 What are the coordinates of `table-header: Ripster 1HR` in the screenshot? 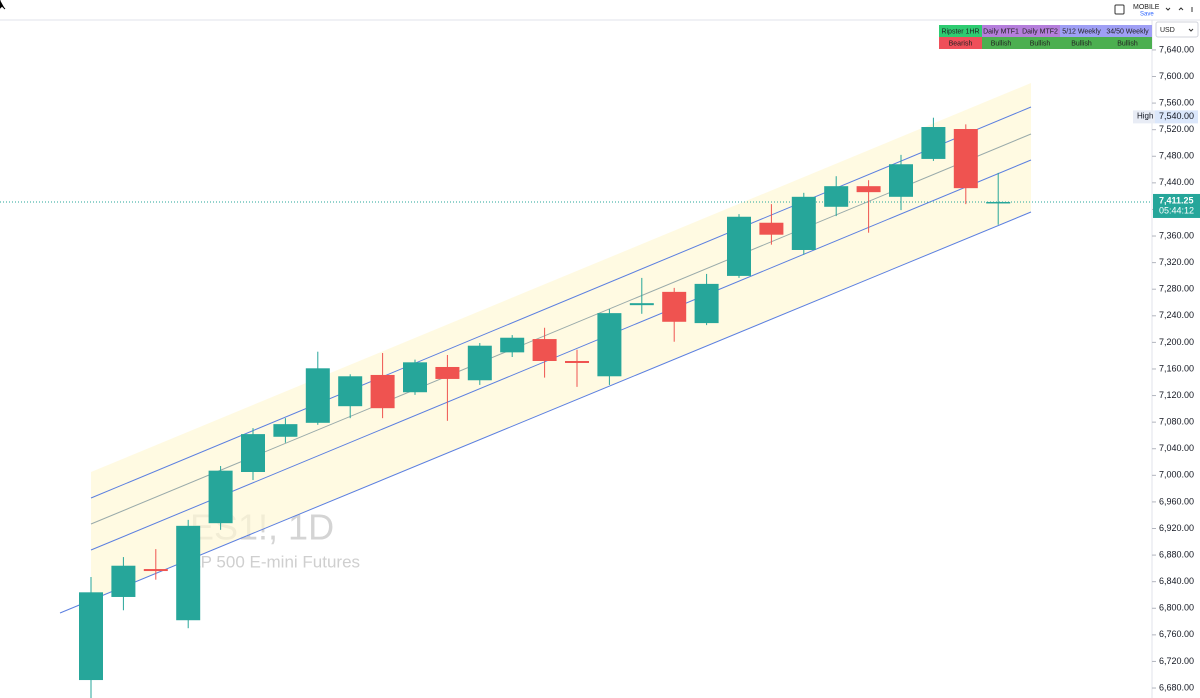 It's located at (960, 31).